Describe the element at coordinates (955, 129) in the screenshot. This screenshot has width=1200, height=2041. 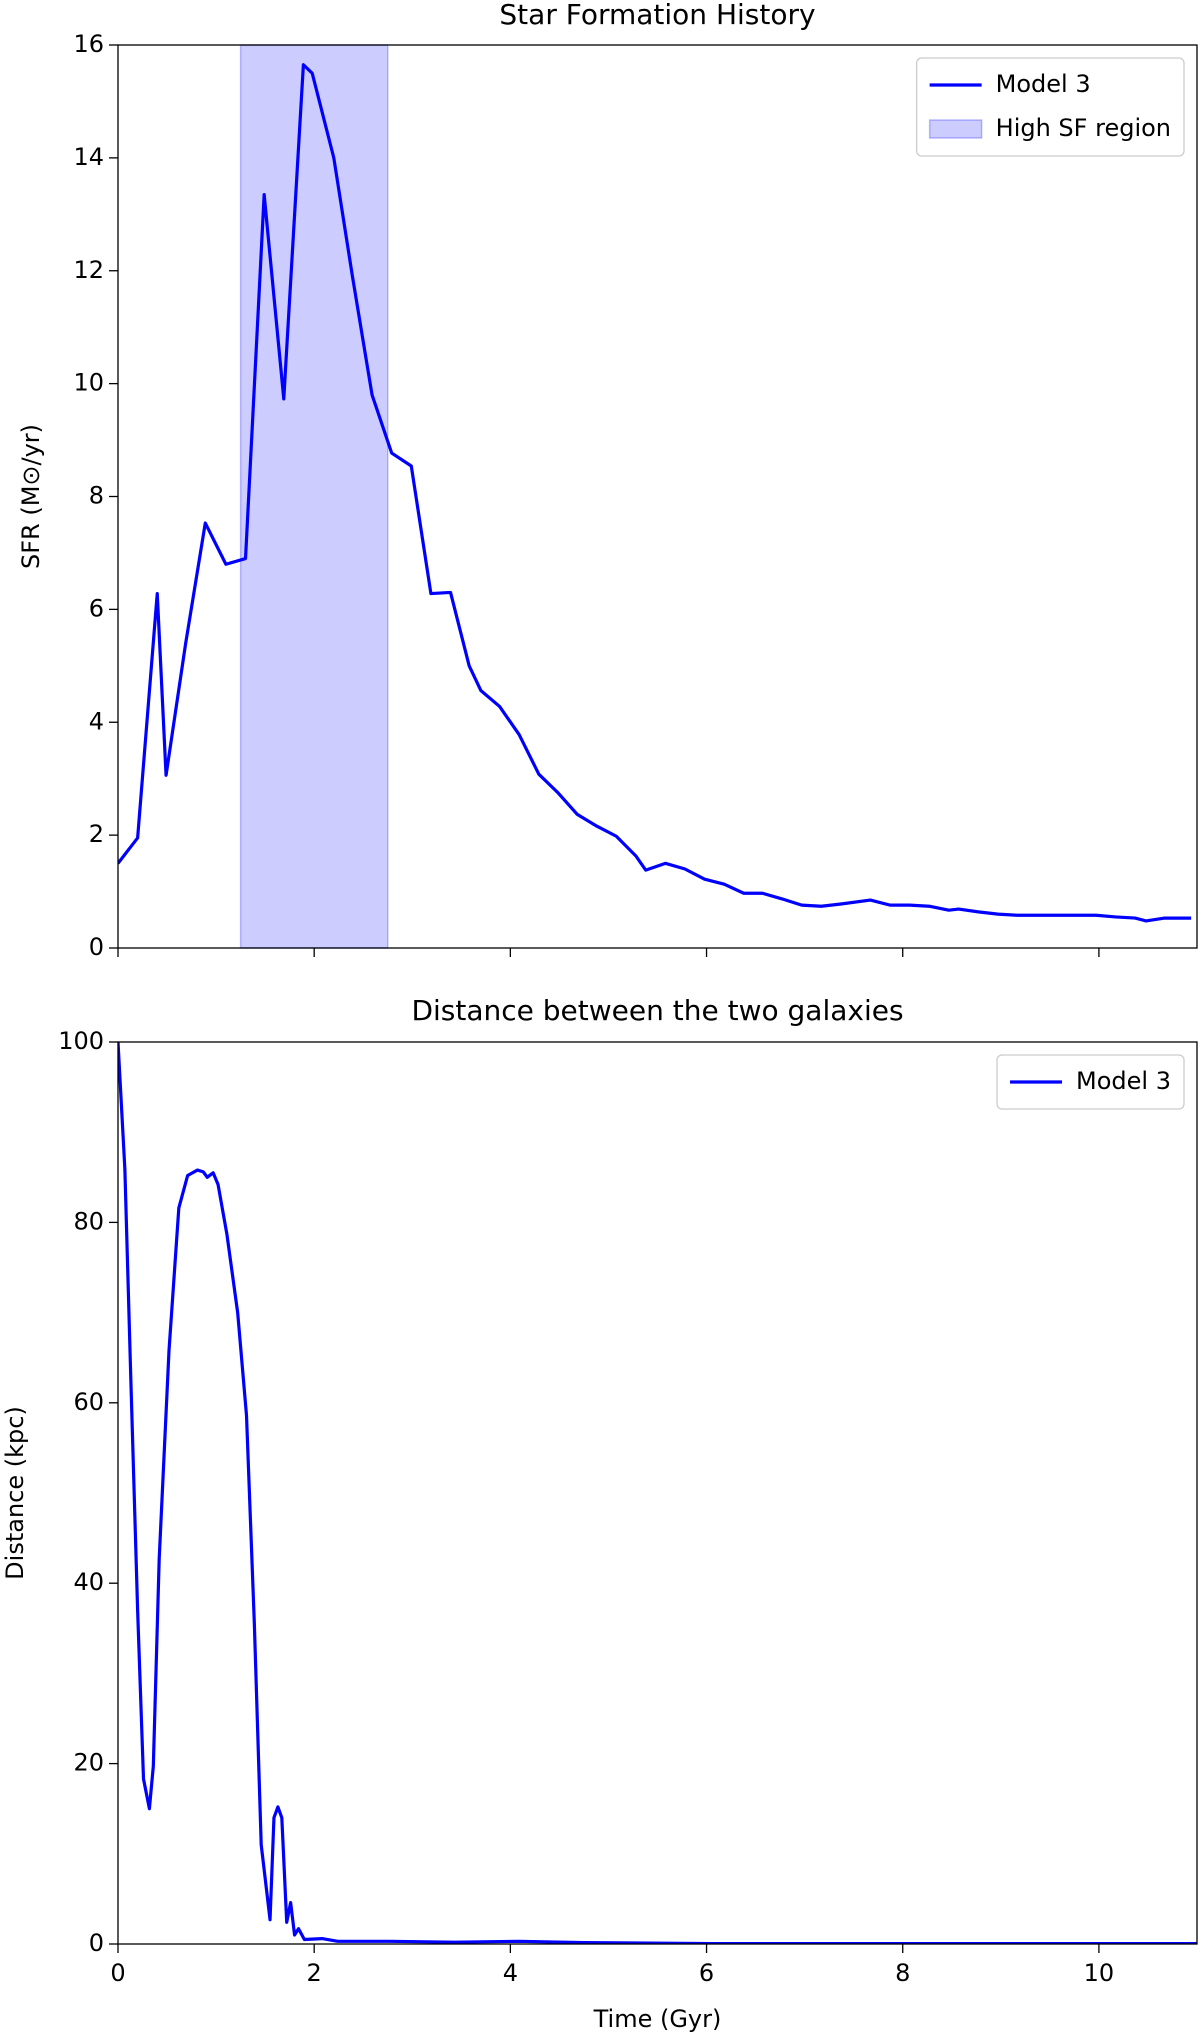
I see `legend-patch` at that location.